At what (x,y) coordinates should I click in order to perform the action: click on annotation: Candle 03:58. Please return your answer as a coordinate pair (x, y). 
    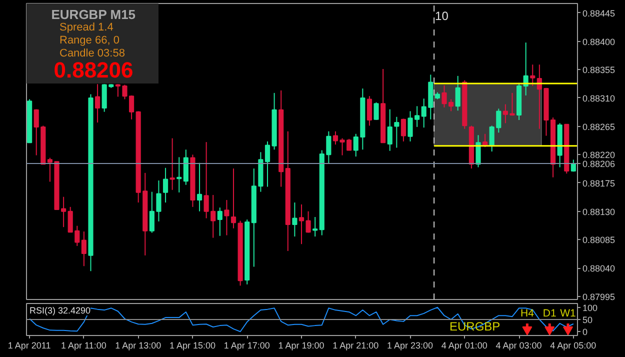
    Looking at the image, I should click on (92, 54).